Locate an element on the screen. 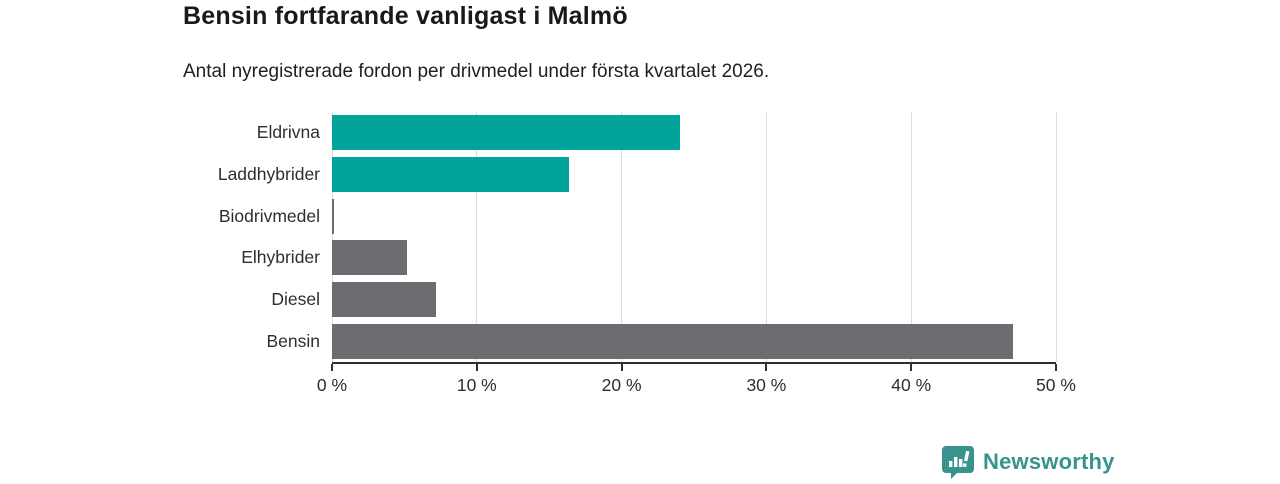  bar-elhybrider is located at coordinates (370, 258).